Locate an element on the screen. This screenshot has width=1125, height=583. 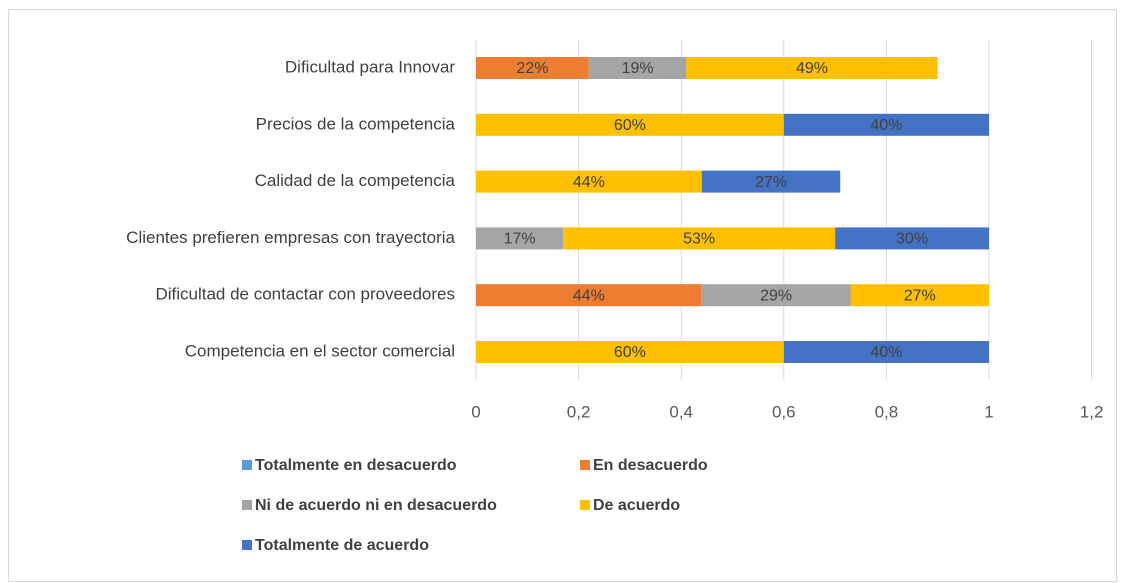
value-label: 29% is located at coordinates (776, 295).